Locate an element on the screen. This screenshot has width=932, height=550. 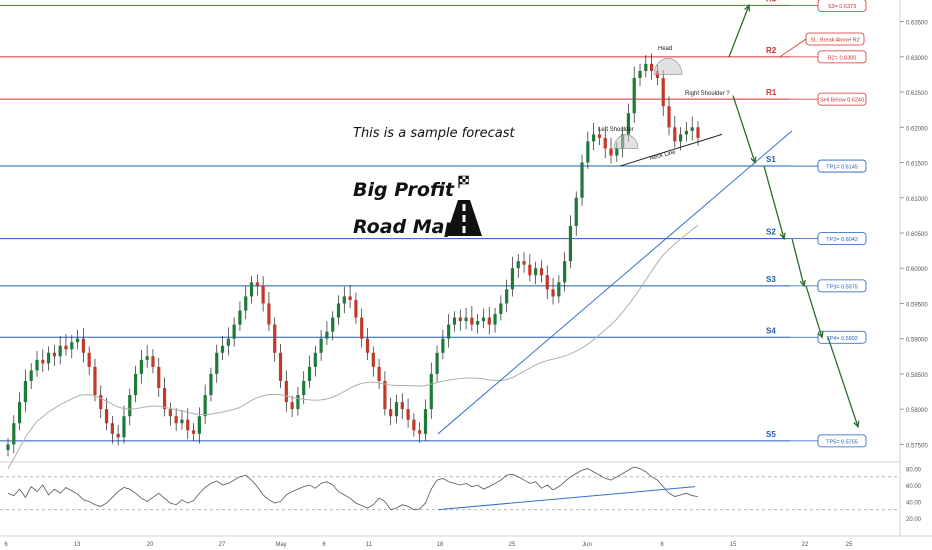
level-box-text: TP5= 0.5755 is located at coordinates (842, 442).